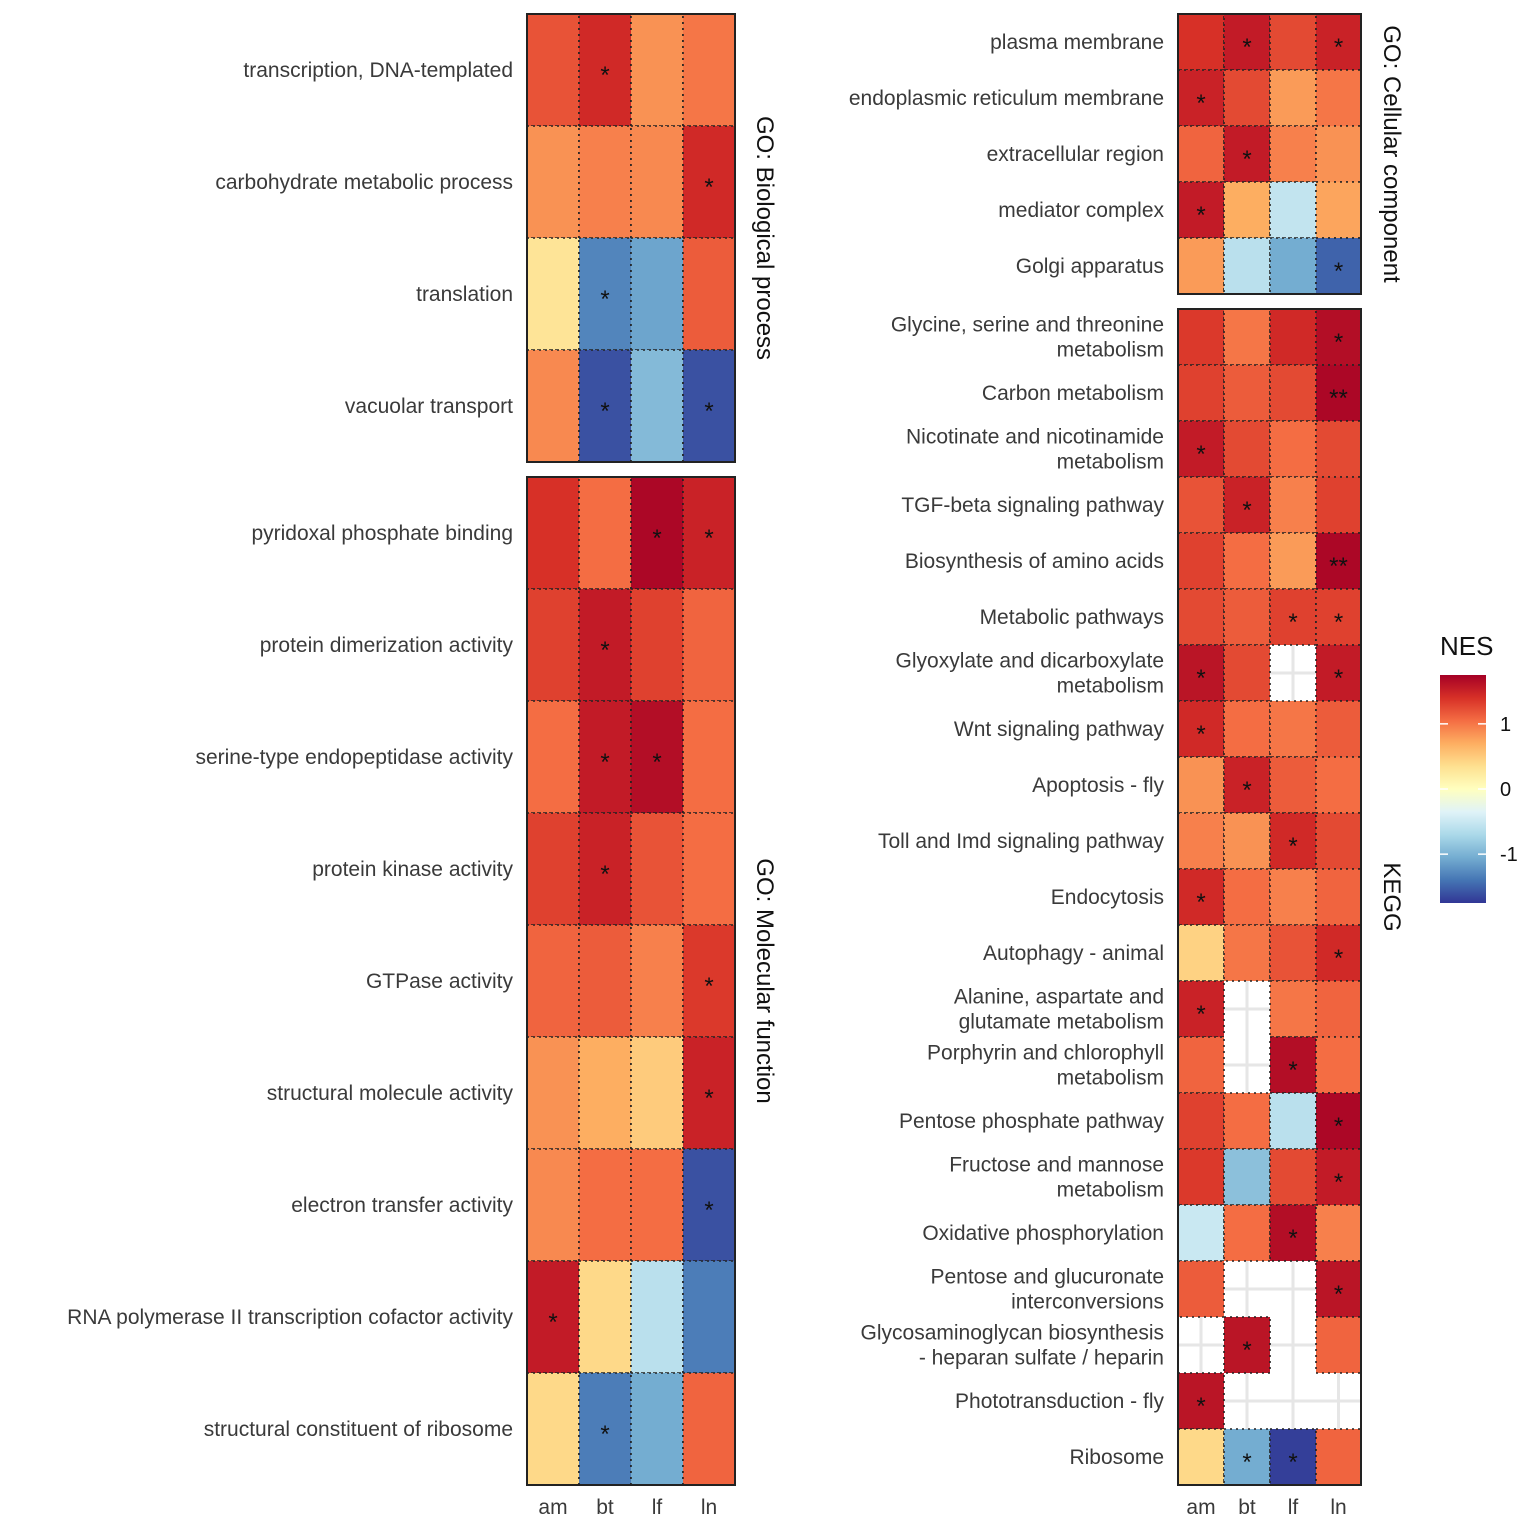 The width and height of the screenshot is (1536, 1536). Describe the element at coordinates (402, 1205) in the screenshot. I see `row-label: electron transfer activity` at that location.